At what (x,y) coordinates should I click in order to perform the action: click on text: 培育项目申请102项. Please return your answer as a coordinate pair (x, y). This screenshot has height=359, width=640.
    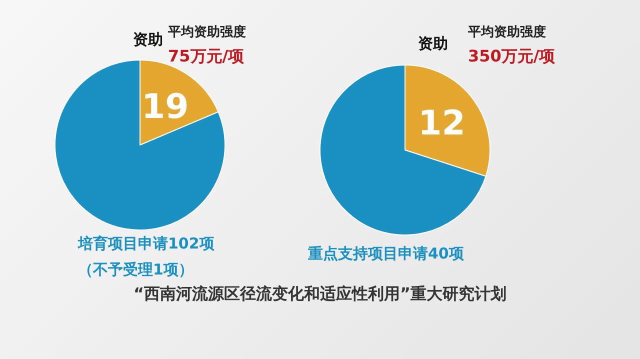
    Looking at the image, I should click on (146, 243).